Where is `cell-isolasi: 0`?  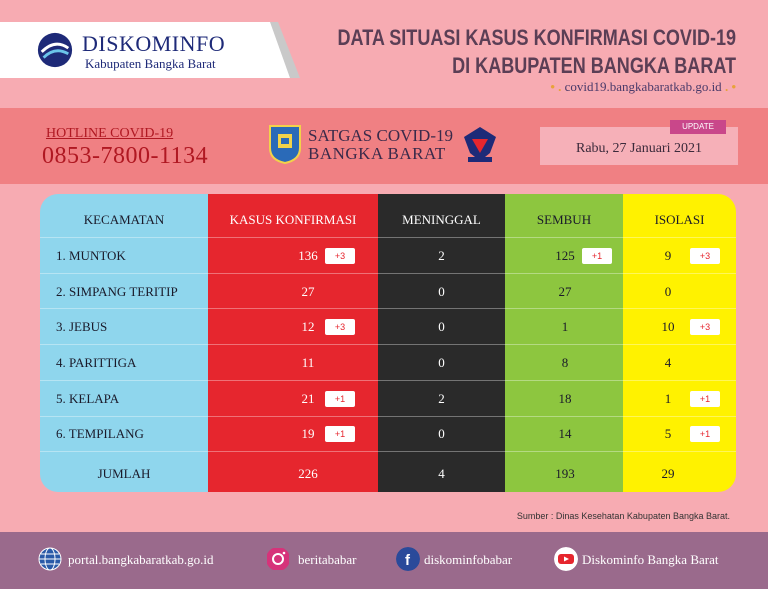
cell-isolasi: 0 is located at coordinates (668, 291).